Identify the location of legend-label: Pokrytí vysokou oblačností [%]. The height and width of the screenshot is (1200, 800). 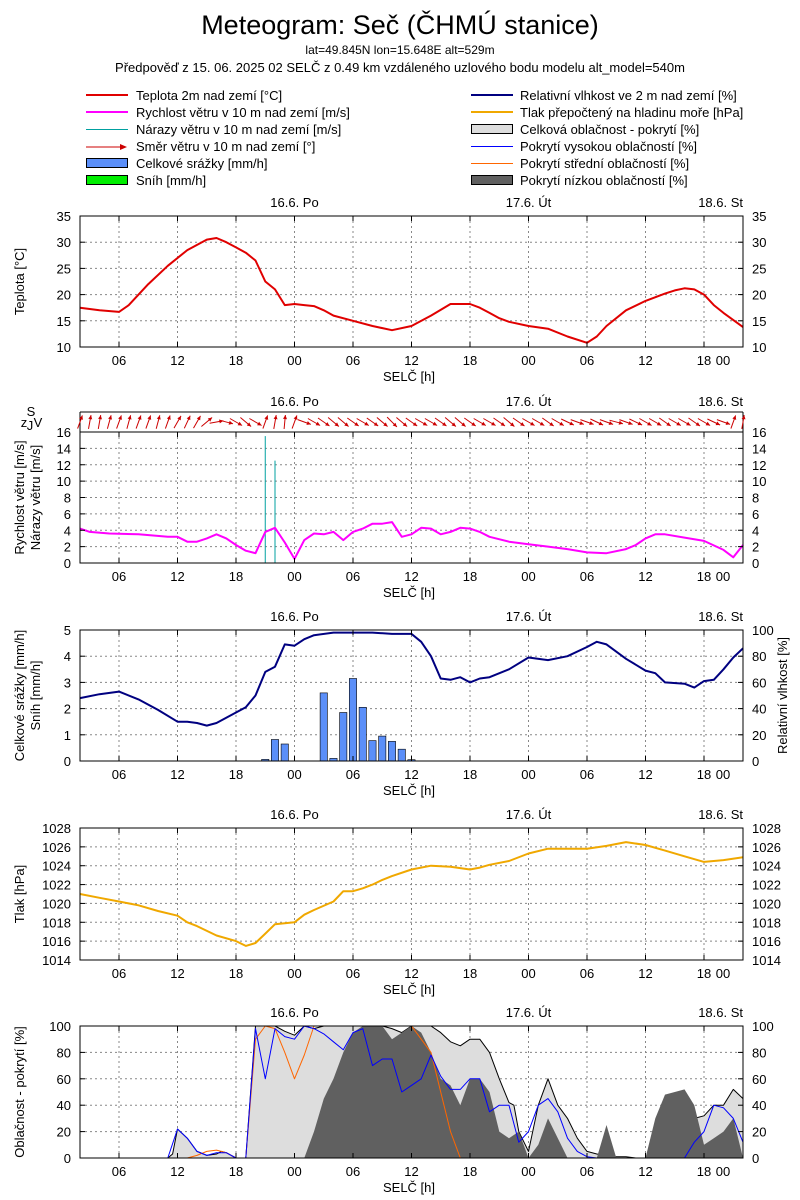
(609, 146).